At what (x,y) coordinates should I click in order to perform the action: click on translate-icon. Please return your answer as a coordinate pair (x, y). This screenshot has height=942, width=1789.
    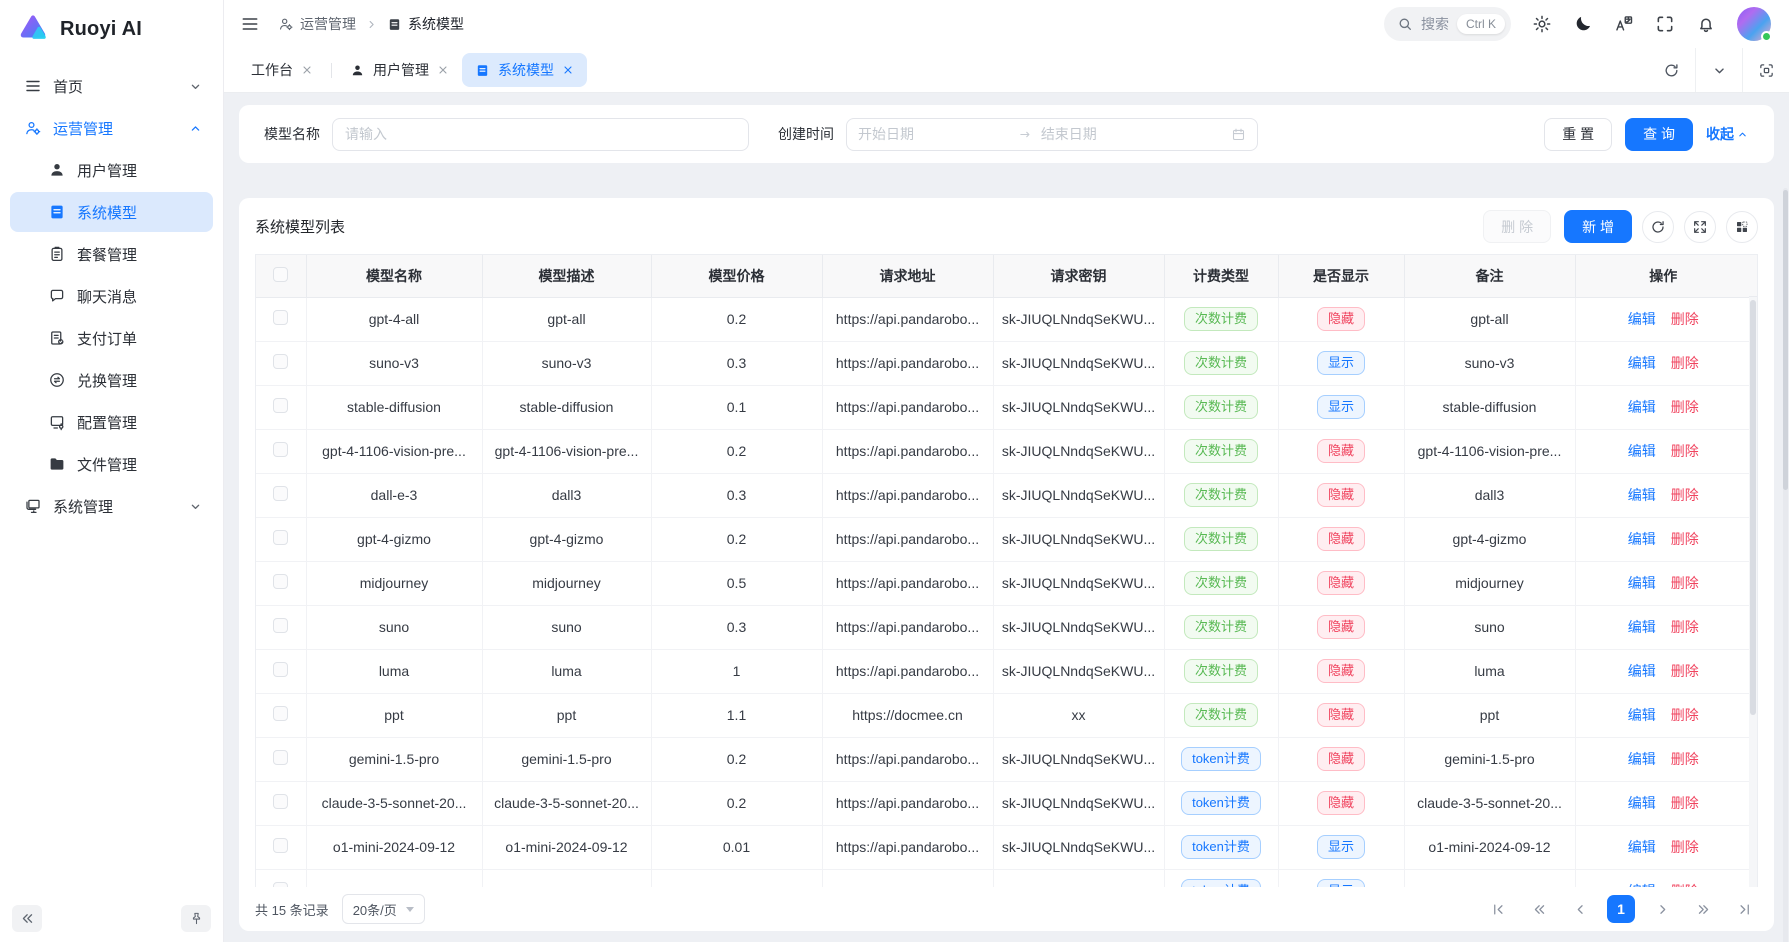
    Looking at the image, I should click on (1624, 24).